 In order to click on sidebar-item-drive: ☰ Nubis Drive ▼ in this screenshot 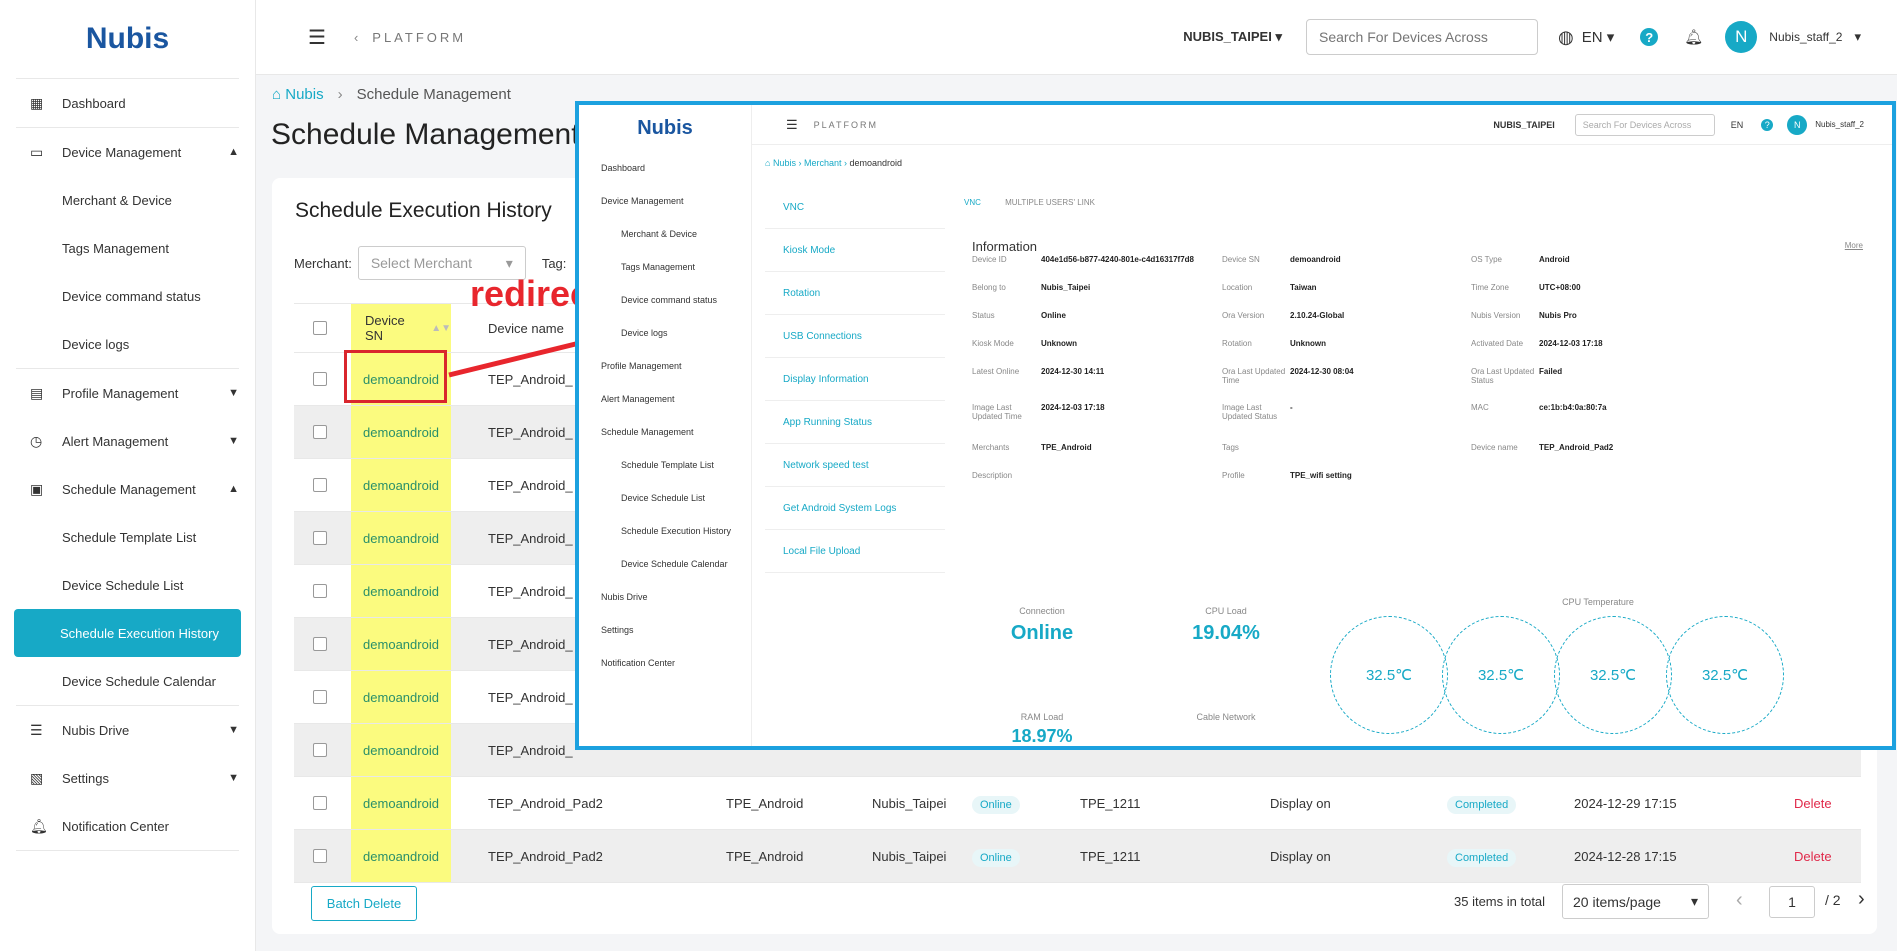, I will do `click(127, 730)`.